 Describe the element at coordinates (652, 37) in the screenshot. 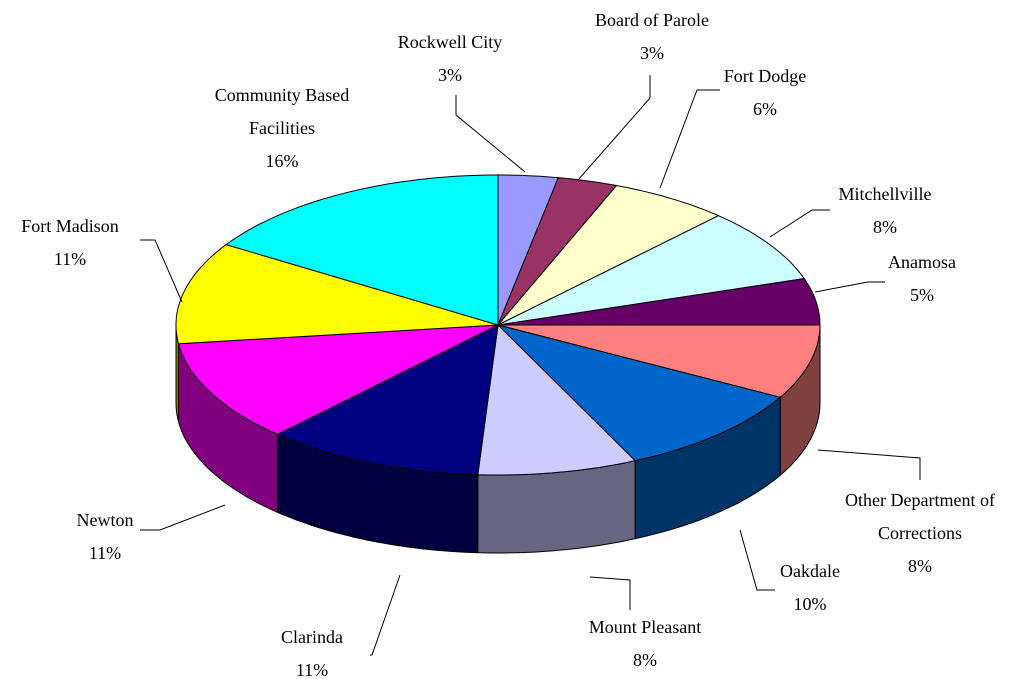

I see `slice-label: Board of Parole 3%` at that location.